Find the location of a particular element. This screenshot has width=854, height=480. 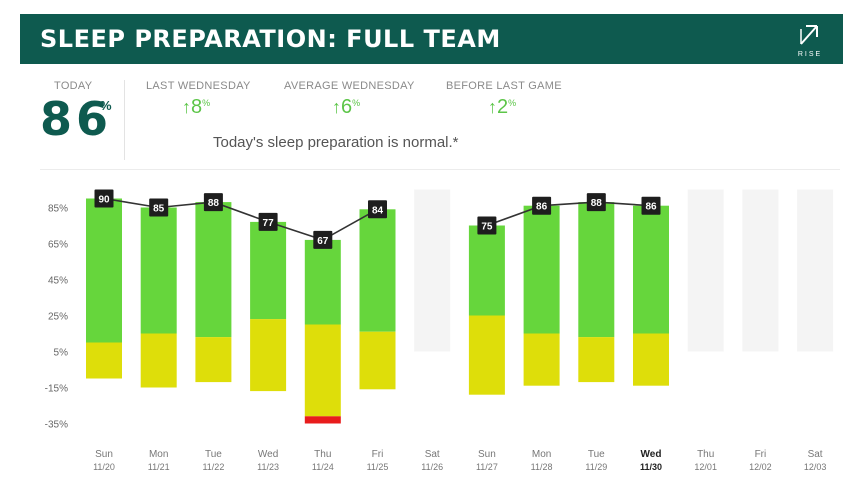

red-bar-segment is located at coordinates (322, 420).